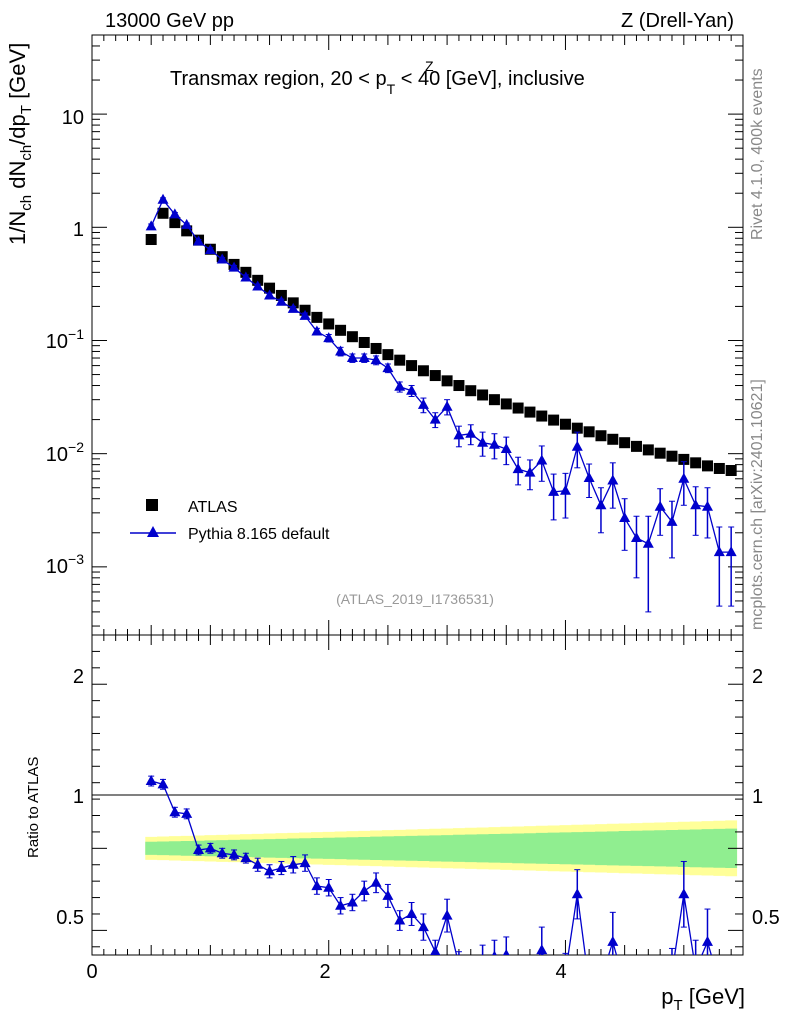  I want to click on source-label: mcplots.cern.ch [arXiv:2401.10621], so click(757, 504).